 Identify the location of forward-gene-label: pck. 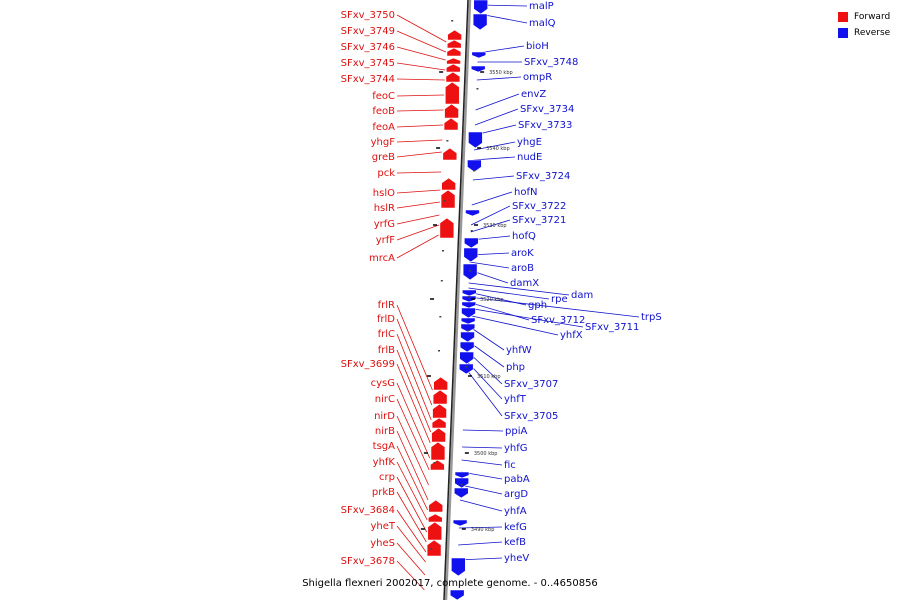
(386, 173).